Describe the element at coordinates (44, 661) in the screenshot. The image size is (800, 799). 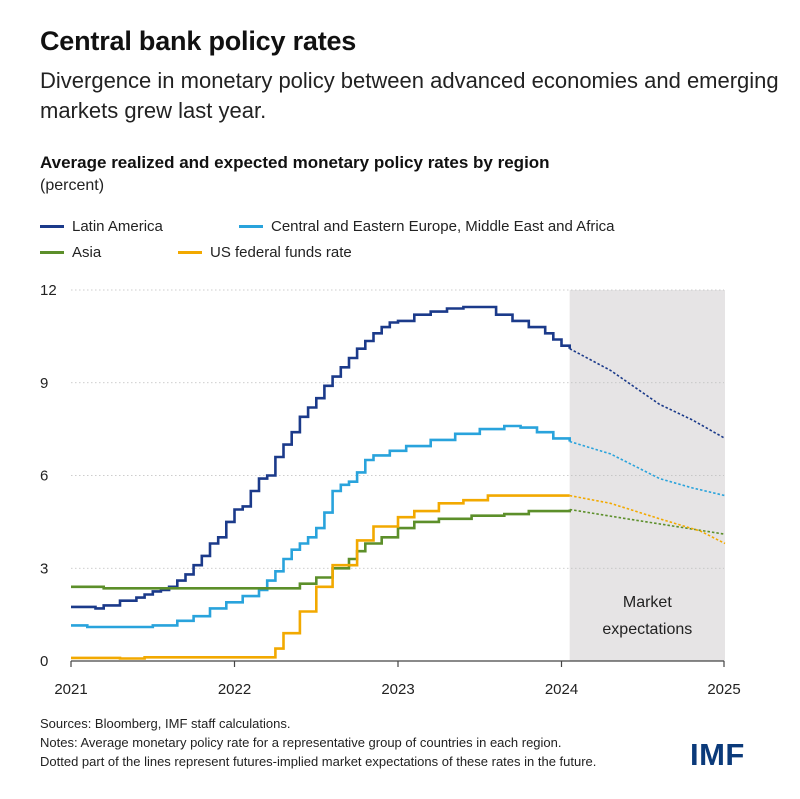
I see `y-tick-label-0: 0` at that location.